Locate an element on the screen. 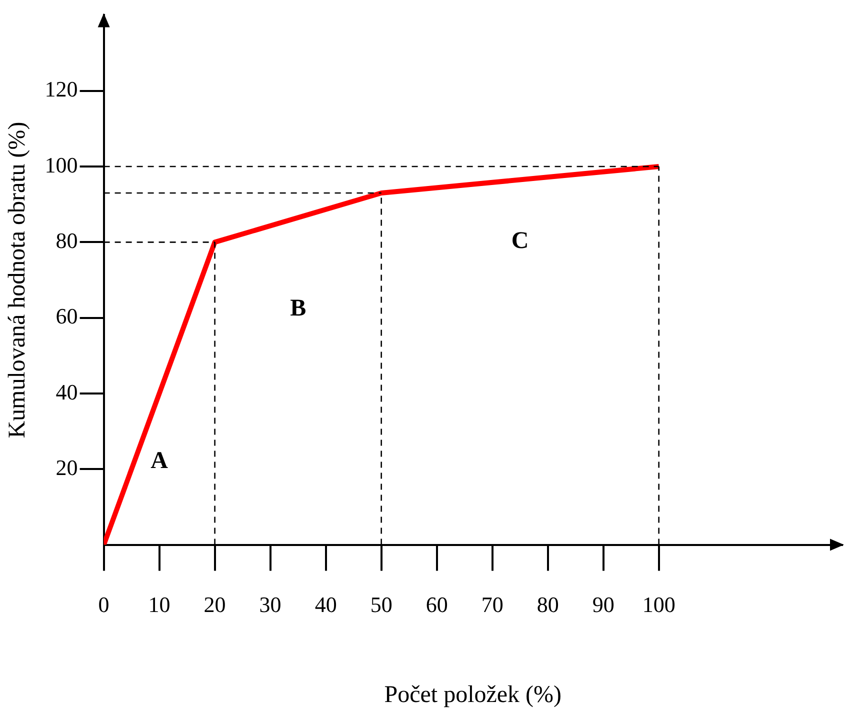  x-axis-title: Počet položek (%) is located at coordinates (473, 695).